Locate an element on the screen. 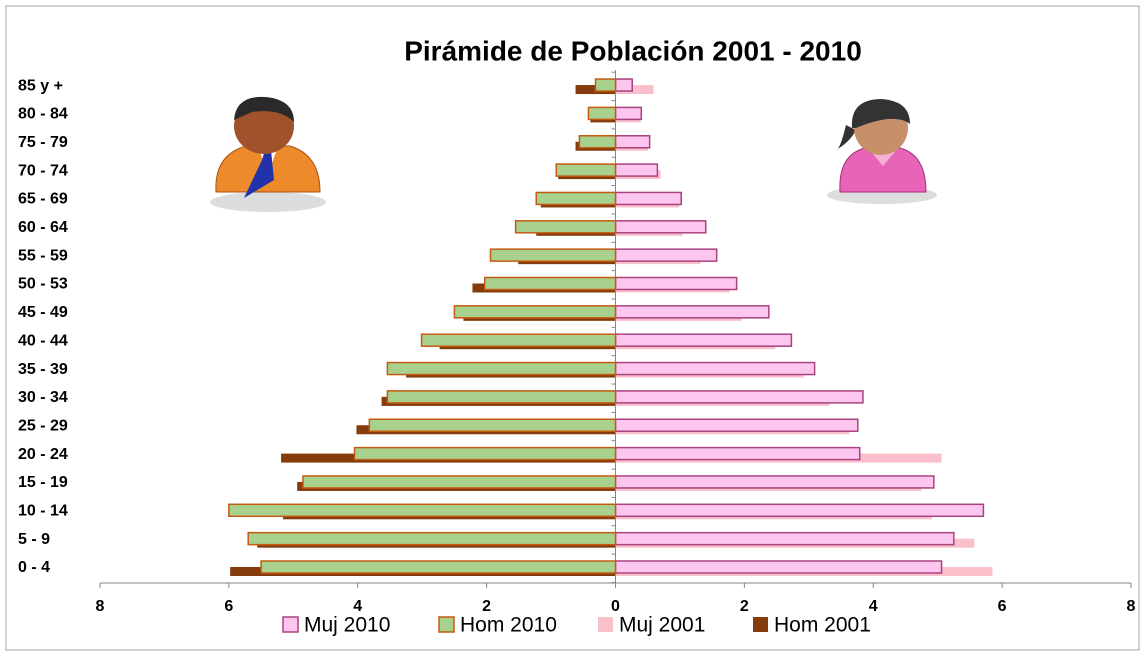 The height and width of the screenshot is (660, 1145). y-tick-label: 30 - 34 is located at coordinates (43, 397).